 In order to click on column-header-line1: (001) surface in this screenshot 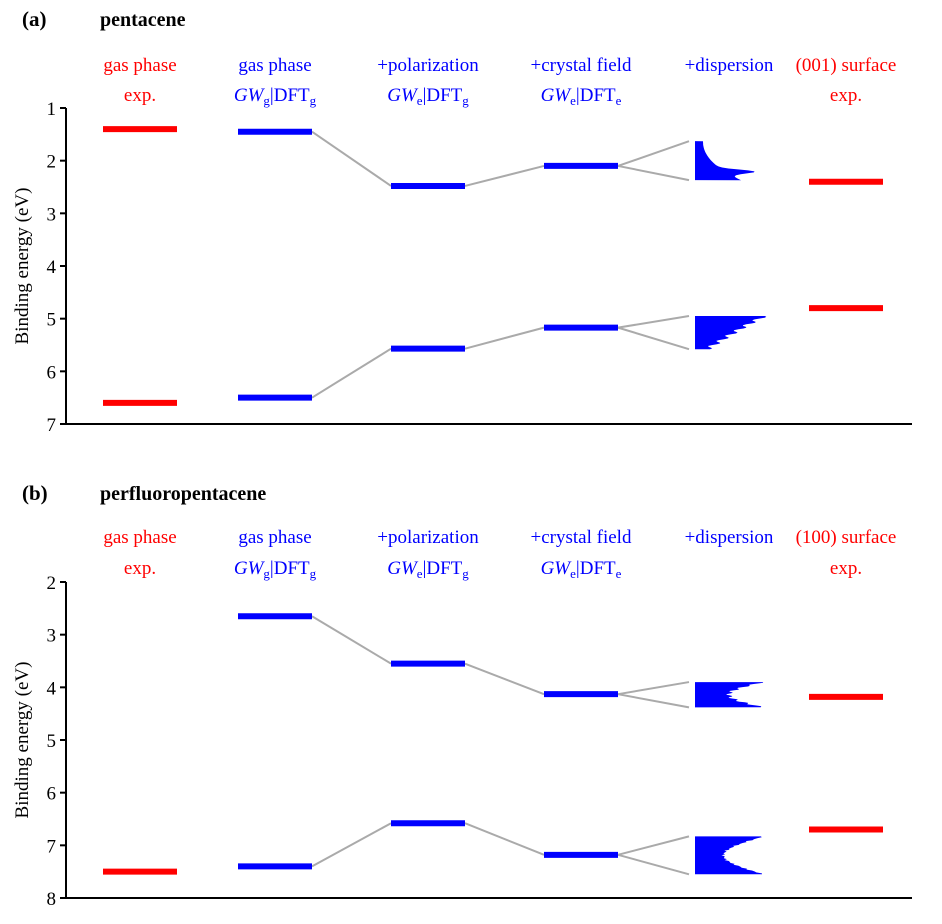, I will do `click(846, 65)`.